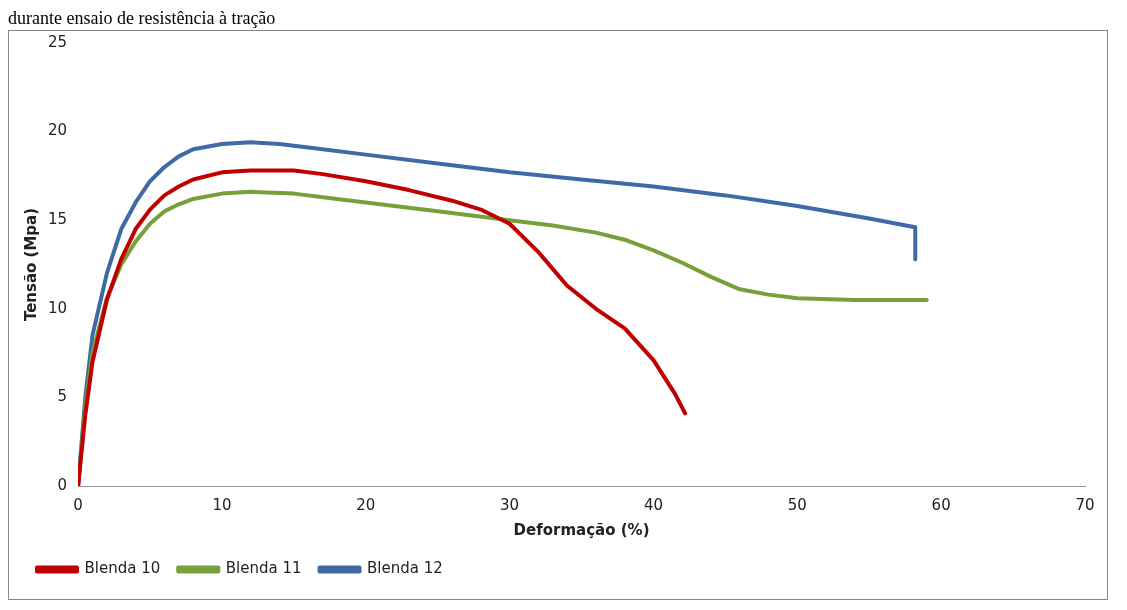 This screenshot has height=610, width=1127. What do you see at coordinates (653, 504) in the screenshot?
I see `x-tick-label: 40` at bounding box center [653, 504].